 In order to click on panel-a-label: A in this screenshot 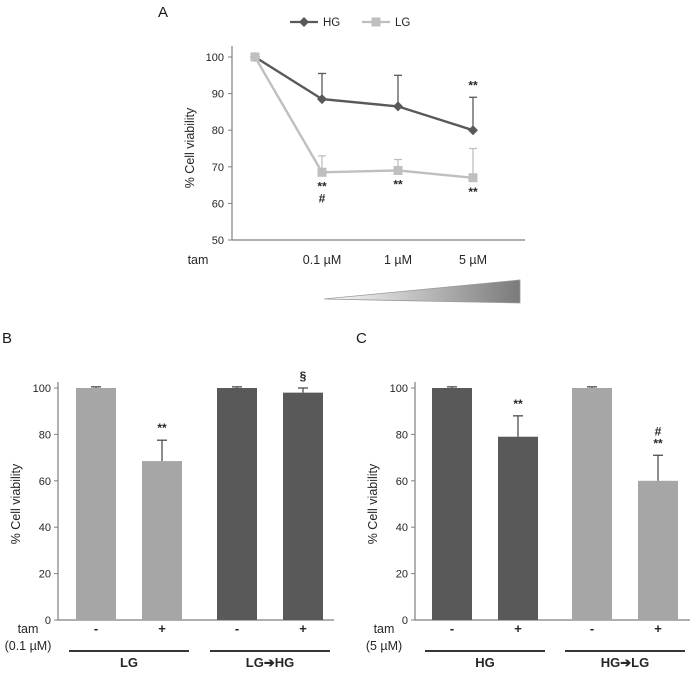, I will do `click(163, 12)`.